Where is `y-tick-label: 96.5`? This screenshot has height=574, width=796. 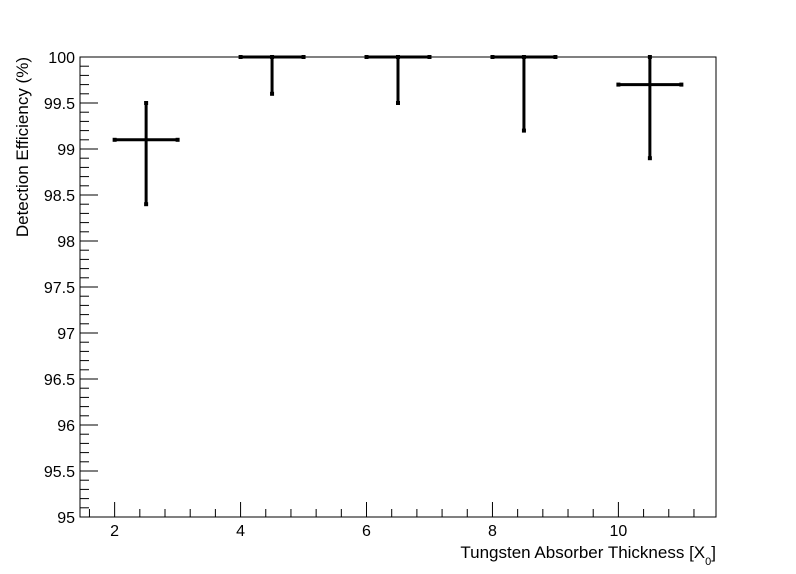 y-tick-label: 96.5 is located at coordinates (59, 380).